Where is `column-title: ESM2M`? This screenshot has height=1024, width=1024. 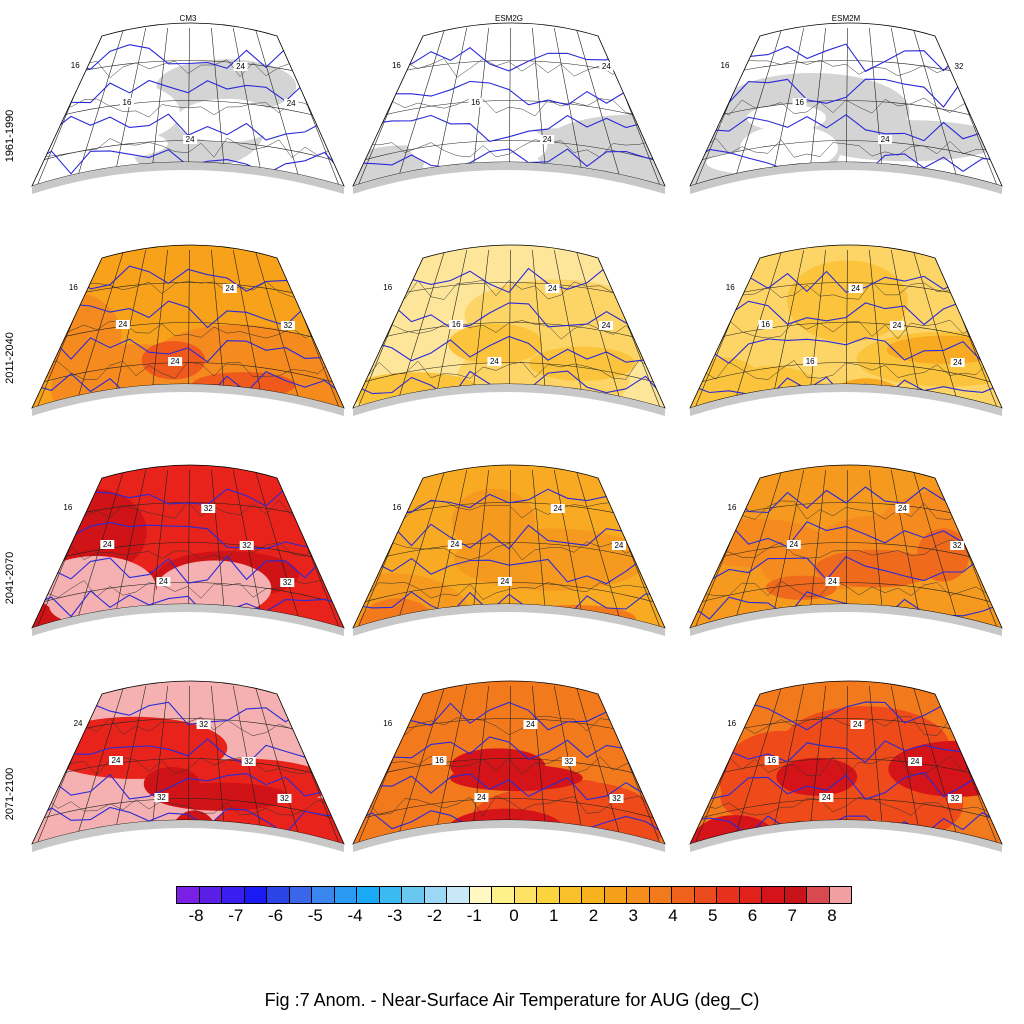
column-title: ESM2M is located at coordinates (846, 18).